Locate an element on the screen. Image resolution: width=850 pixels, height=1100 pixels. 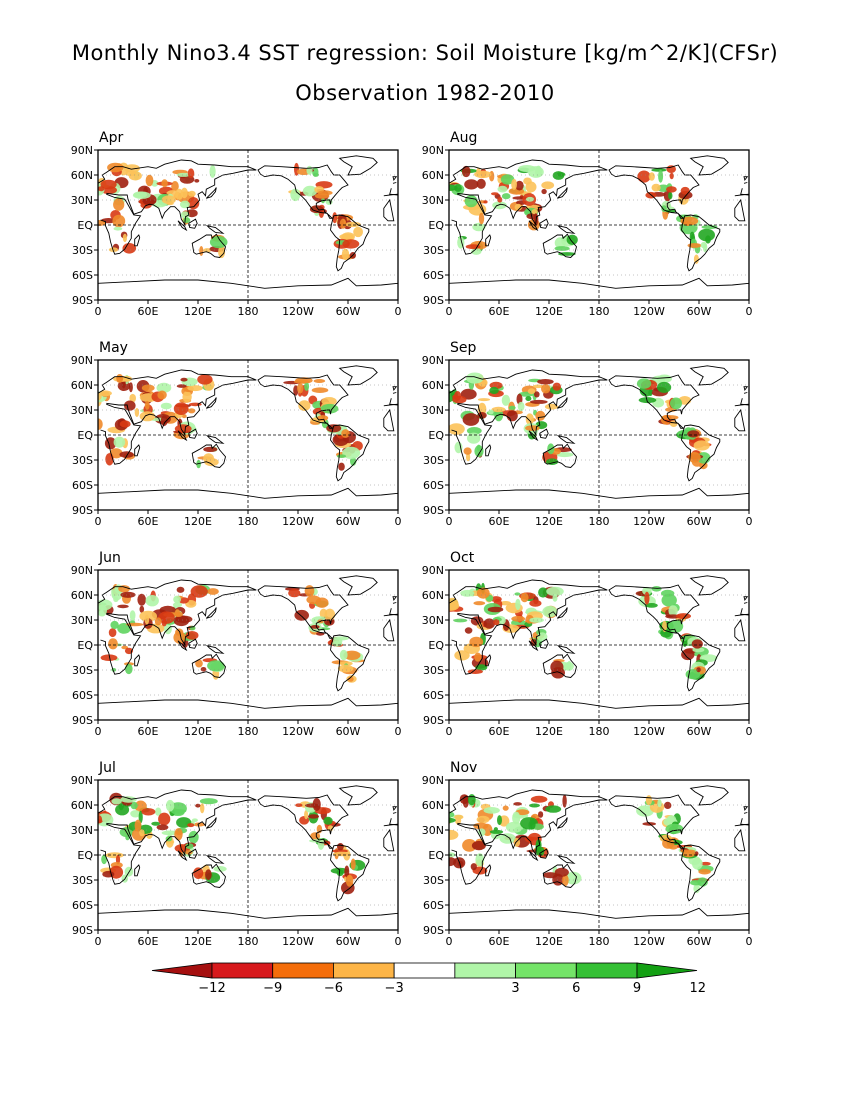
colorbar-tick-label: 6 is located at coordinates (576, 988).